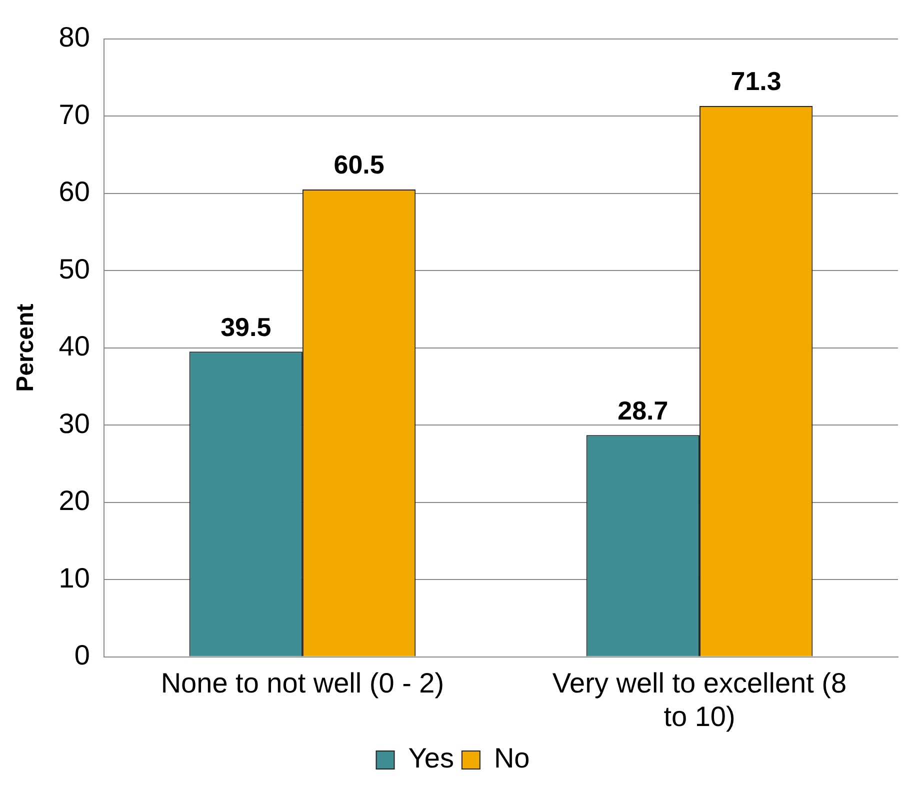 Image resolution: width=908 pixels, height=792 pixels. What do you see at coordinates (74, 500) in the screenshot?
I see `y-tick-label: 20` at bounding box center [74, 500].